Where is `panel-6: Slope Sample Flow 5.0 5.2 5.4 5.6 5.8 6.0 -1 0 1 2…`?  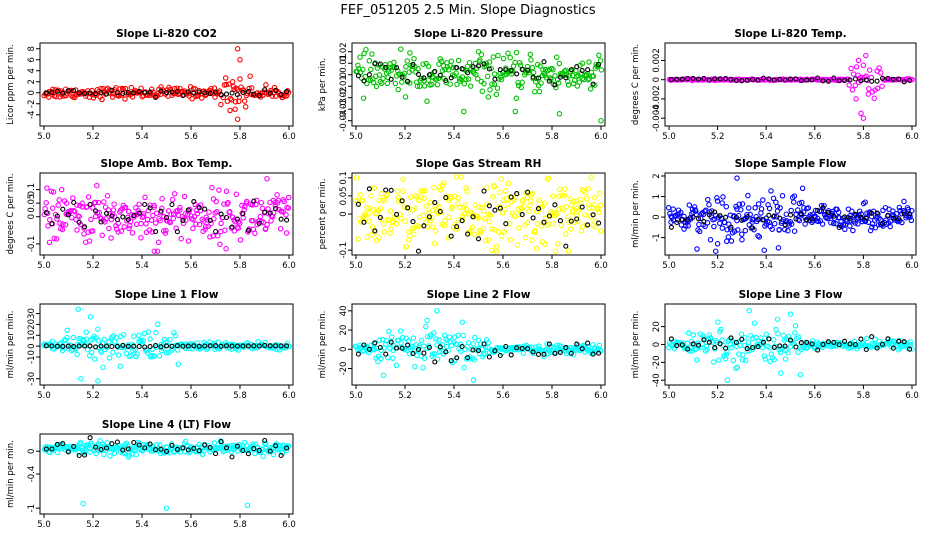
panel-6: Slope Sample Flow 5.0 5.2 5.4 5.6 5.8 6.0 -1 0 1 2… is located at coordinates (775, 214).